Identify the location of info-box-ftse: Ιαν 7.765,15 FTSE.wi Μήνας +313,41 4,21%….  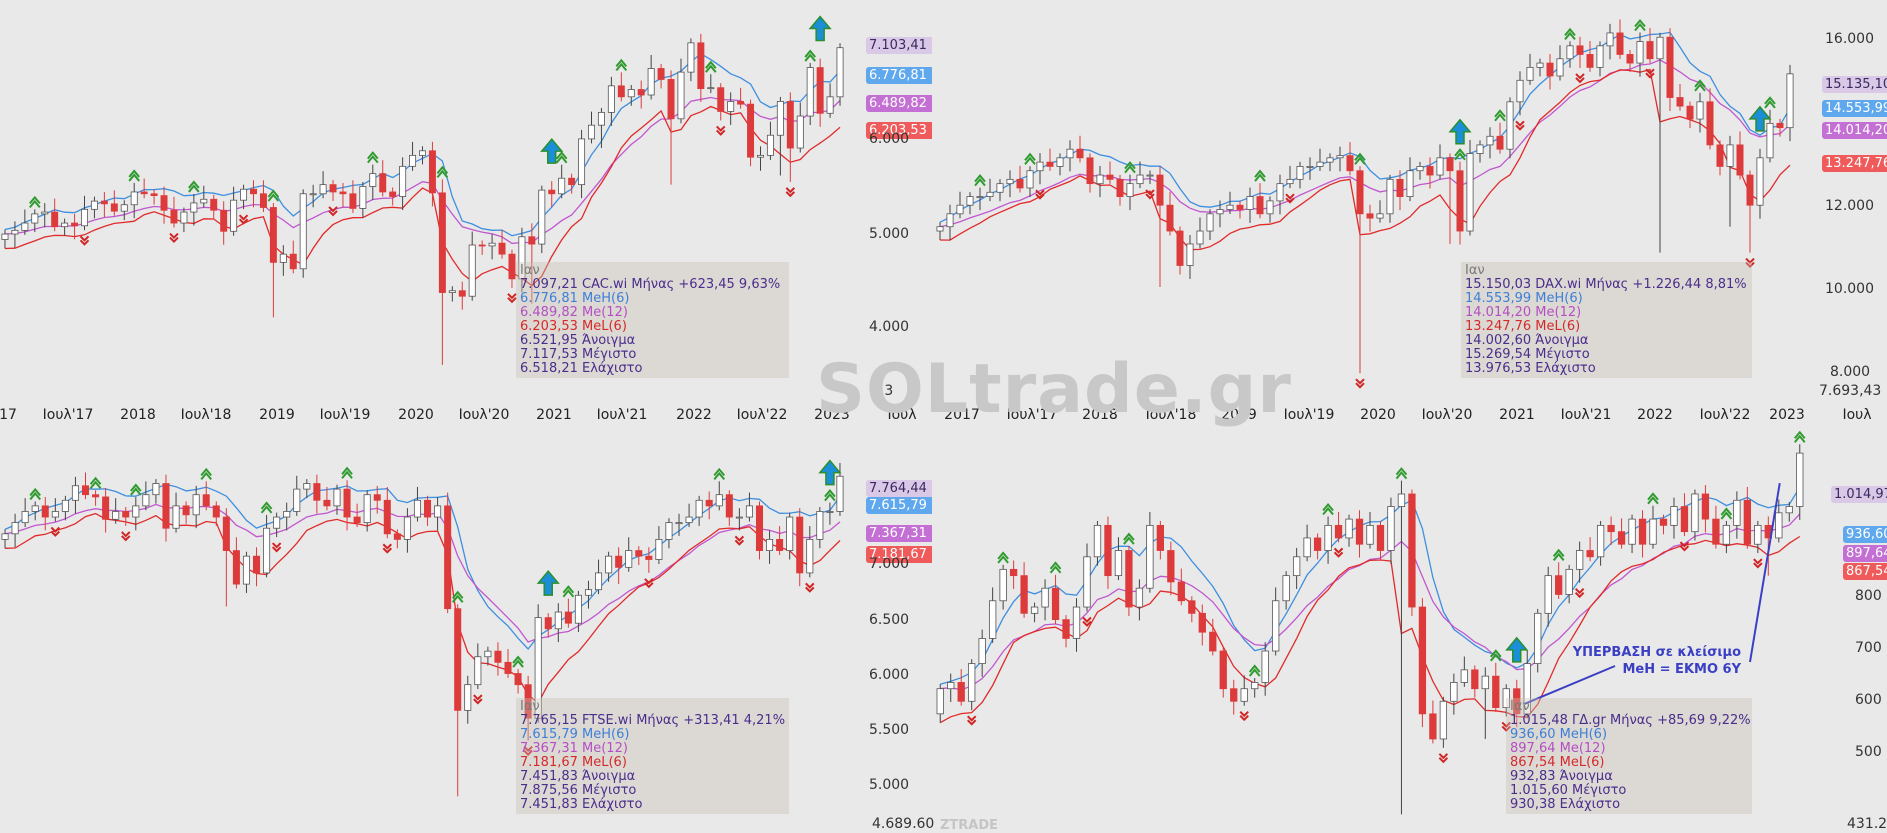
(652, 756).